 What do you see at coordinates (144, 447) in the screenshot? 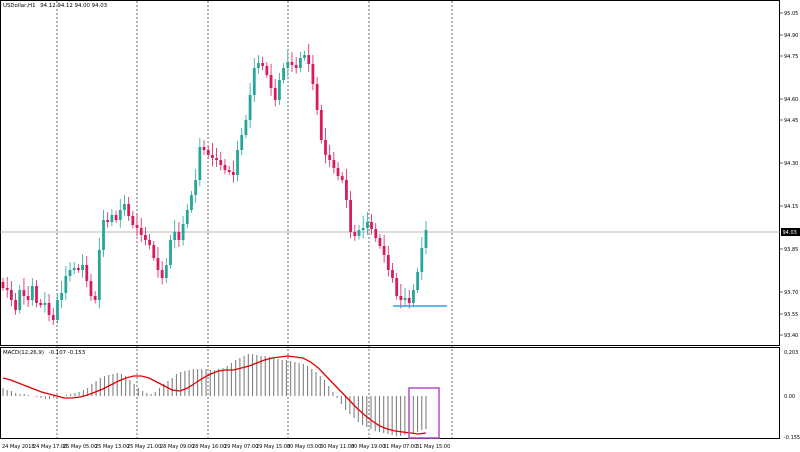
I see `time-tick-label: 25 May 21:00` at bounding box center [144, 447].